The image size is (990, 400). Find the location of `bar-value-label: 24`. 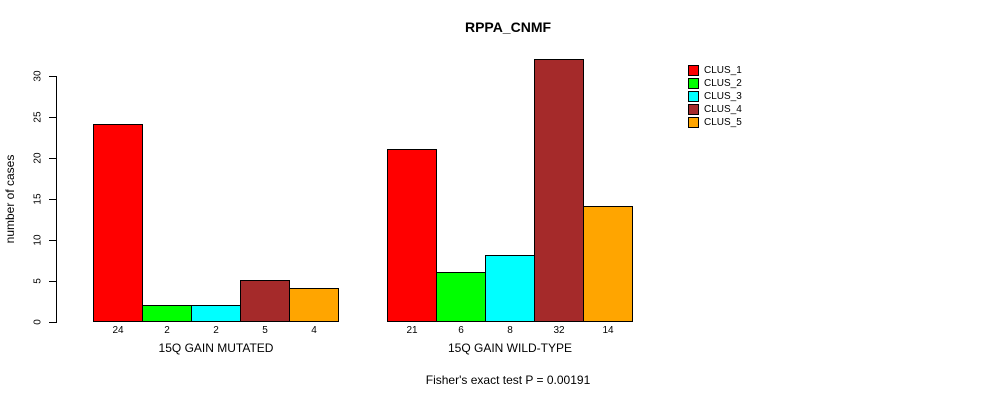

bar-value-label: 24 is located at coordinates (118, 330).